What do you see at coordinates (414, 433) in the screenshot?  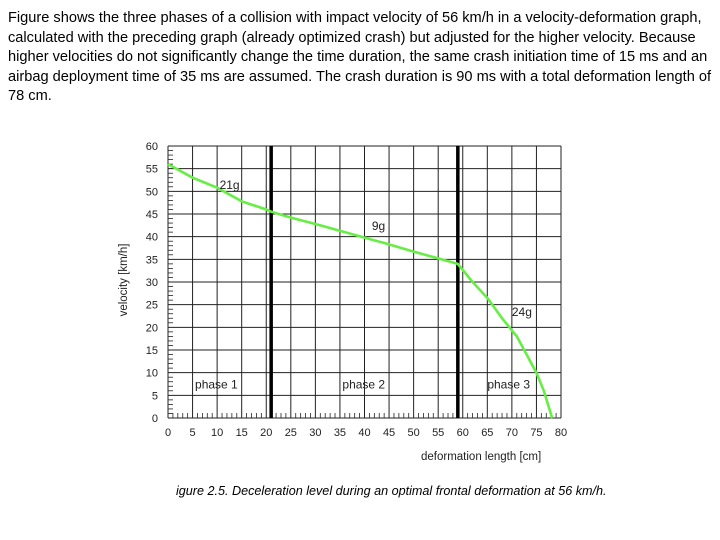 I see `x-tick-label: 50` at bounding box center [414, 433].